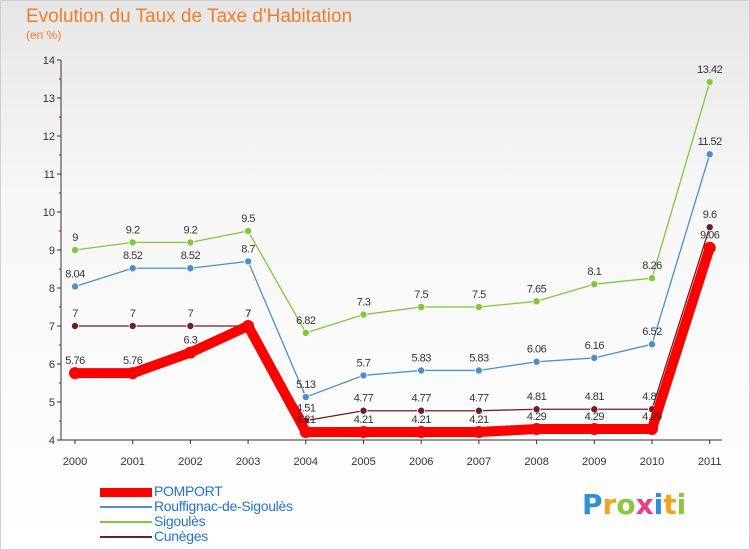  Describe the element at coordinates (52, 251) in the screenshot. I see `y-tick-label: 9` at that location.